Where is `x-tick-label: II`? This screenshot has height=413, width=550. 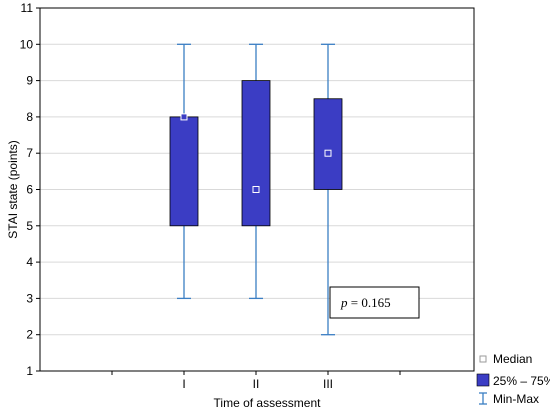 x-tick-label: II is located at coordinates (256, 384).